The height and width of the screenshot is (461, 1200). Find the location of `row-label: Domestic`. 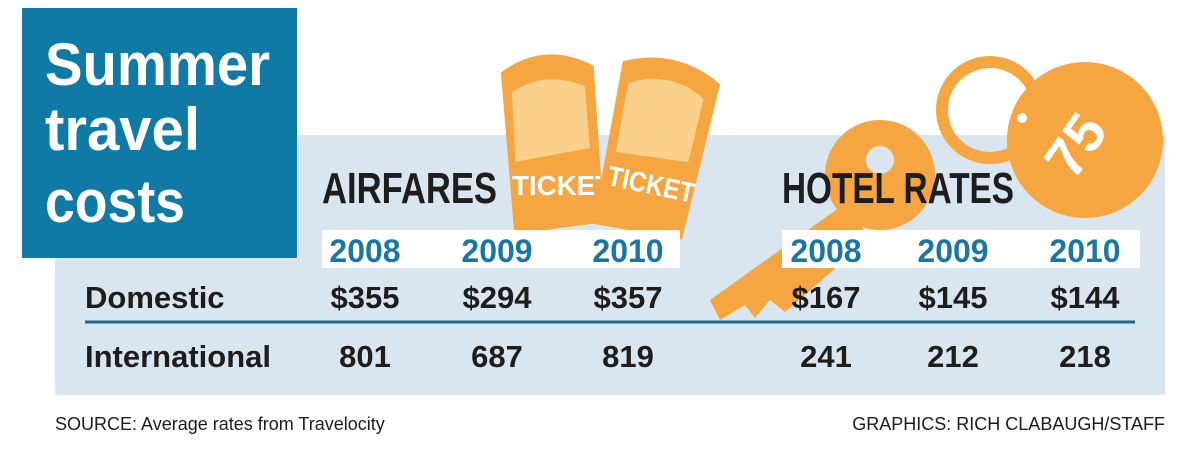

row-label: Domestic is located at coordinates (155, 297).